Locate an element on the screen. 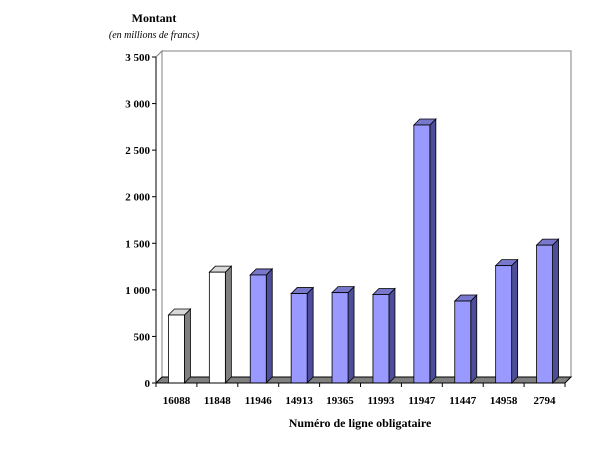 The width and height of the screenshot is (591, 472). x-tick-label: 11848 is located at coordinates (217, 401).